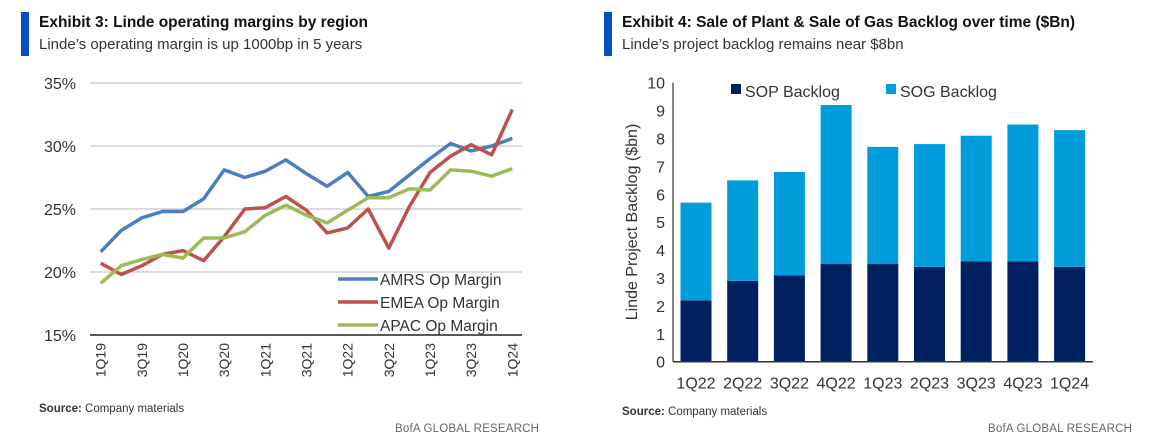 This screenshot has height=447, width=1150. What do you see at coordinates (142, 360) in the screenshot?
I see `x-tick-label: 3Q19` at bounding box center [142, 360].